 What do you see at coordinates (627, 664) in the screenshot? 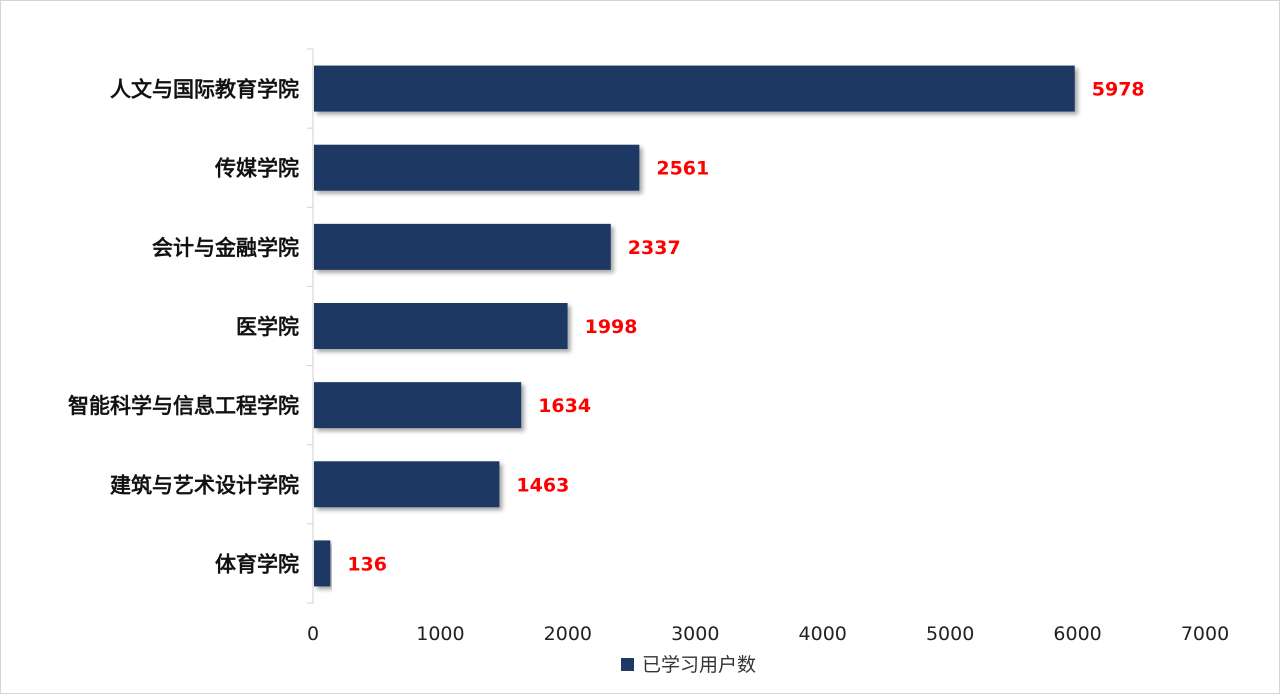
I see `legend-swatch` at bounding box center [627, 664].